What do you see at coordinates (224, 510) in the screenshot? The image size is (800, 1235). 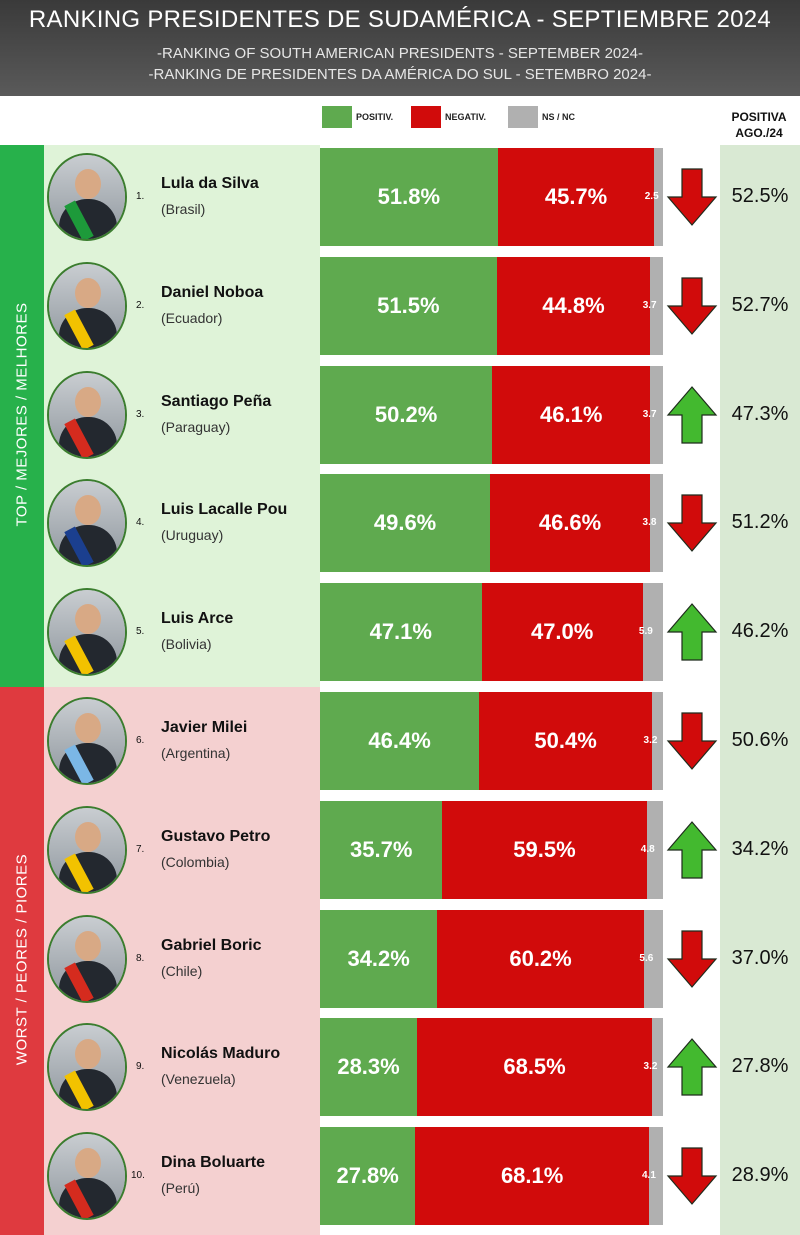 I see `president-name: Luis Lacalle Pou` at bounding box center [224, 510].